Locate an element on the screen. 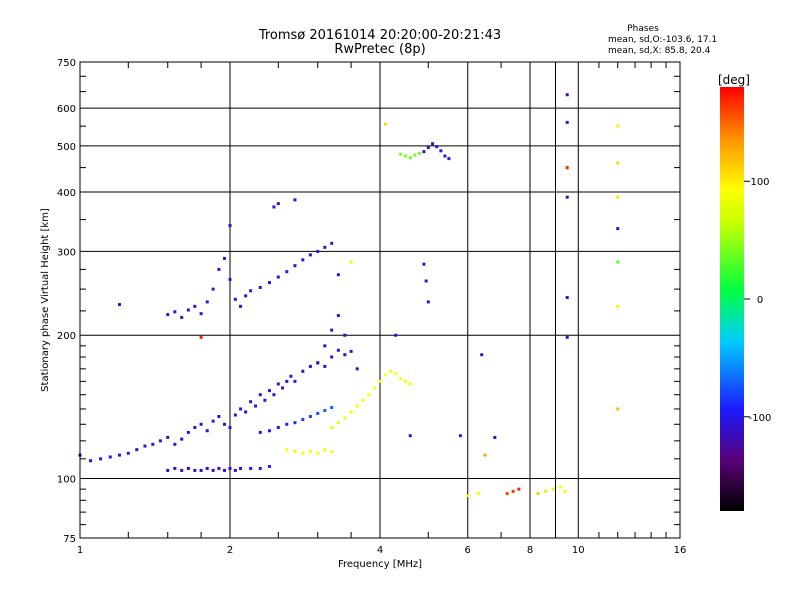 This screenshot has height=600, width=800. y-tick-label: 400 is located at coordinates (66, 193).